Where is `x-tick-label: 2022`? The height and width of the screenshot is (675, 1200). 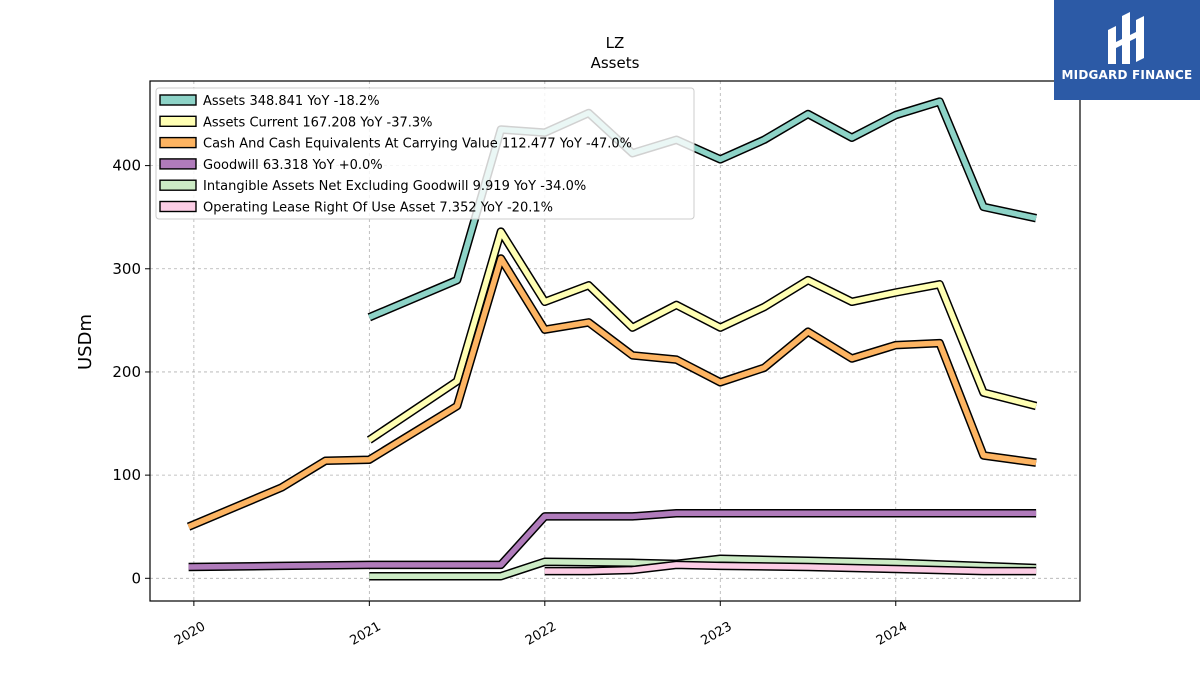
x-tick-label: 2022 is located at coordinates (541, 634).